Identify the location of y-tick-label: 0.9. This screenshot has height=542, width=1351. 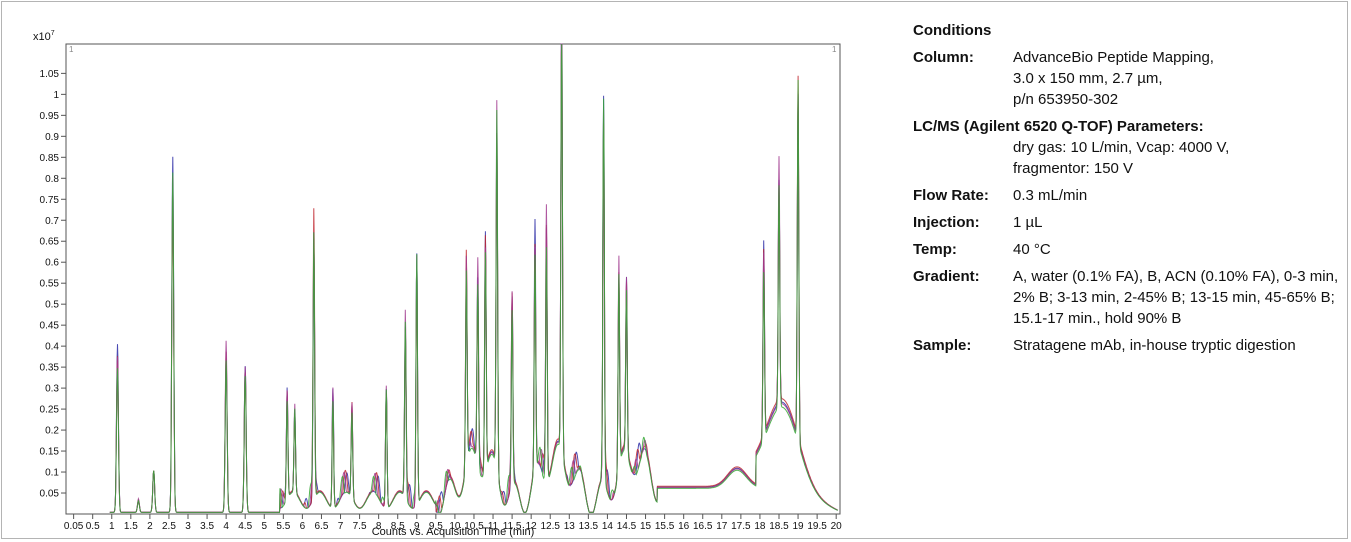
(52, 137).